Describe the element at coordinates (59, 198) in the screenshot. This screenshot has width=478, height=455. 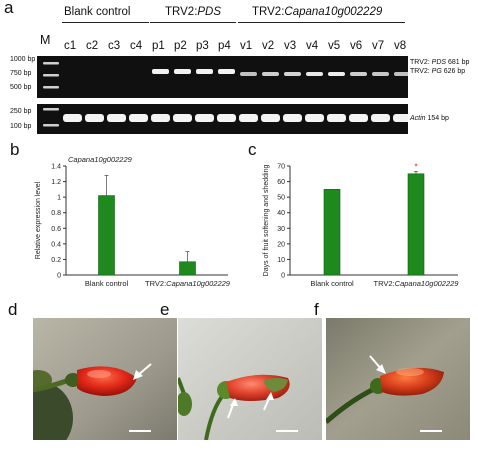
I see `chart-b-ytick-label-5: 1` at that location.